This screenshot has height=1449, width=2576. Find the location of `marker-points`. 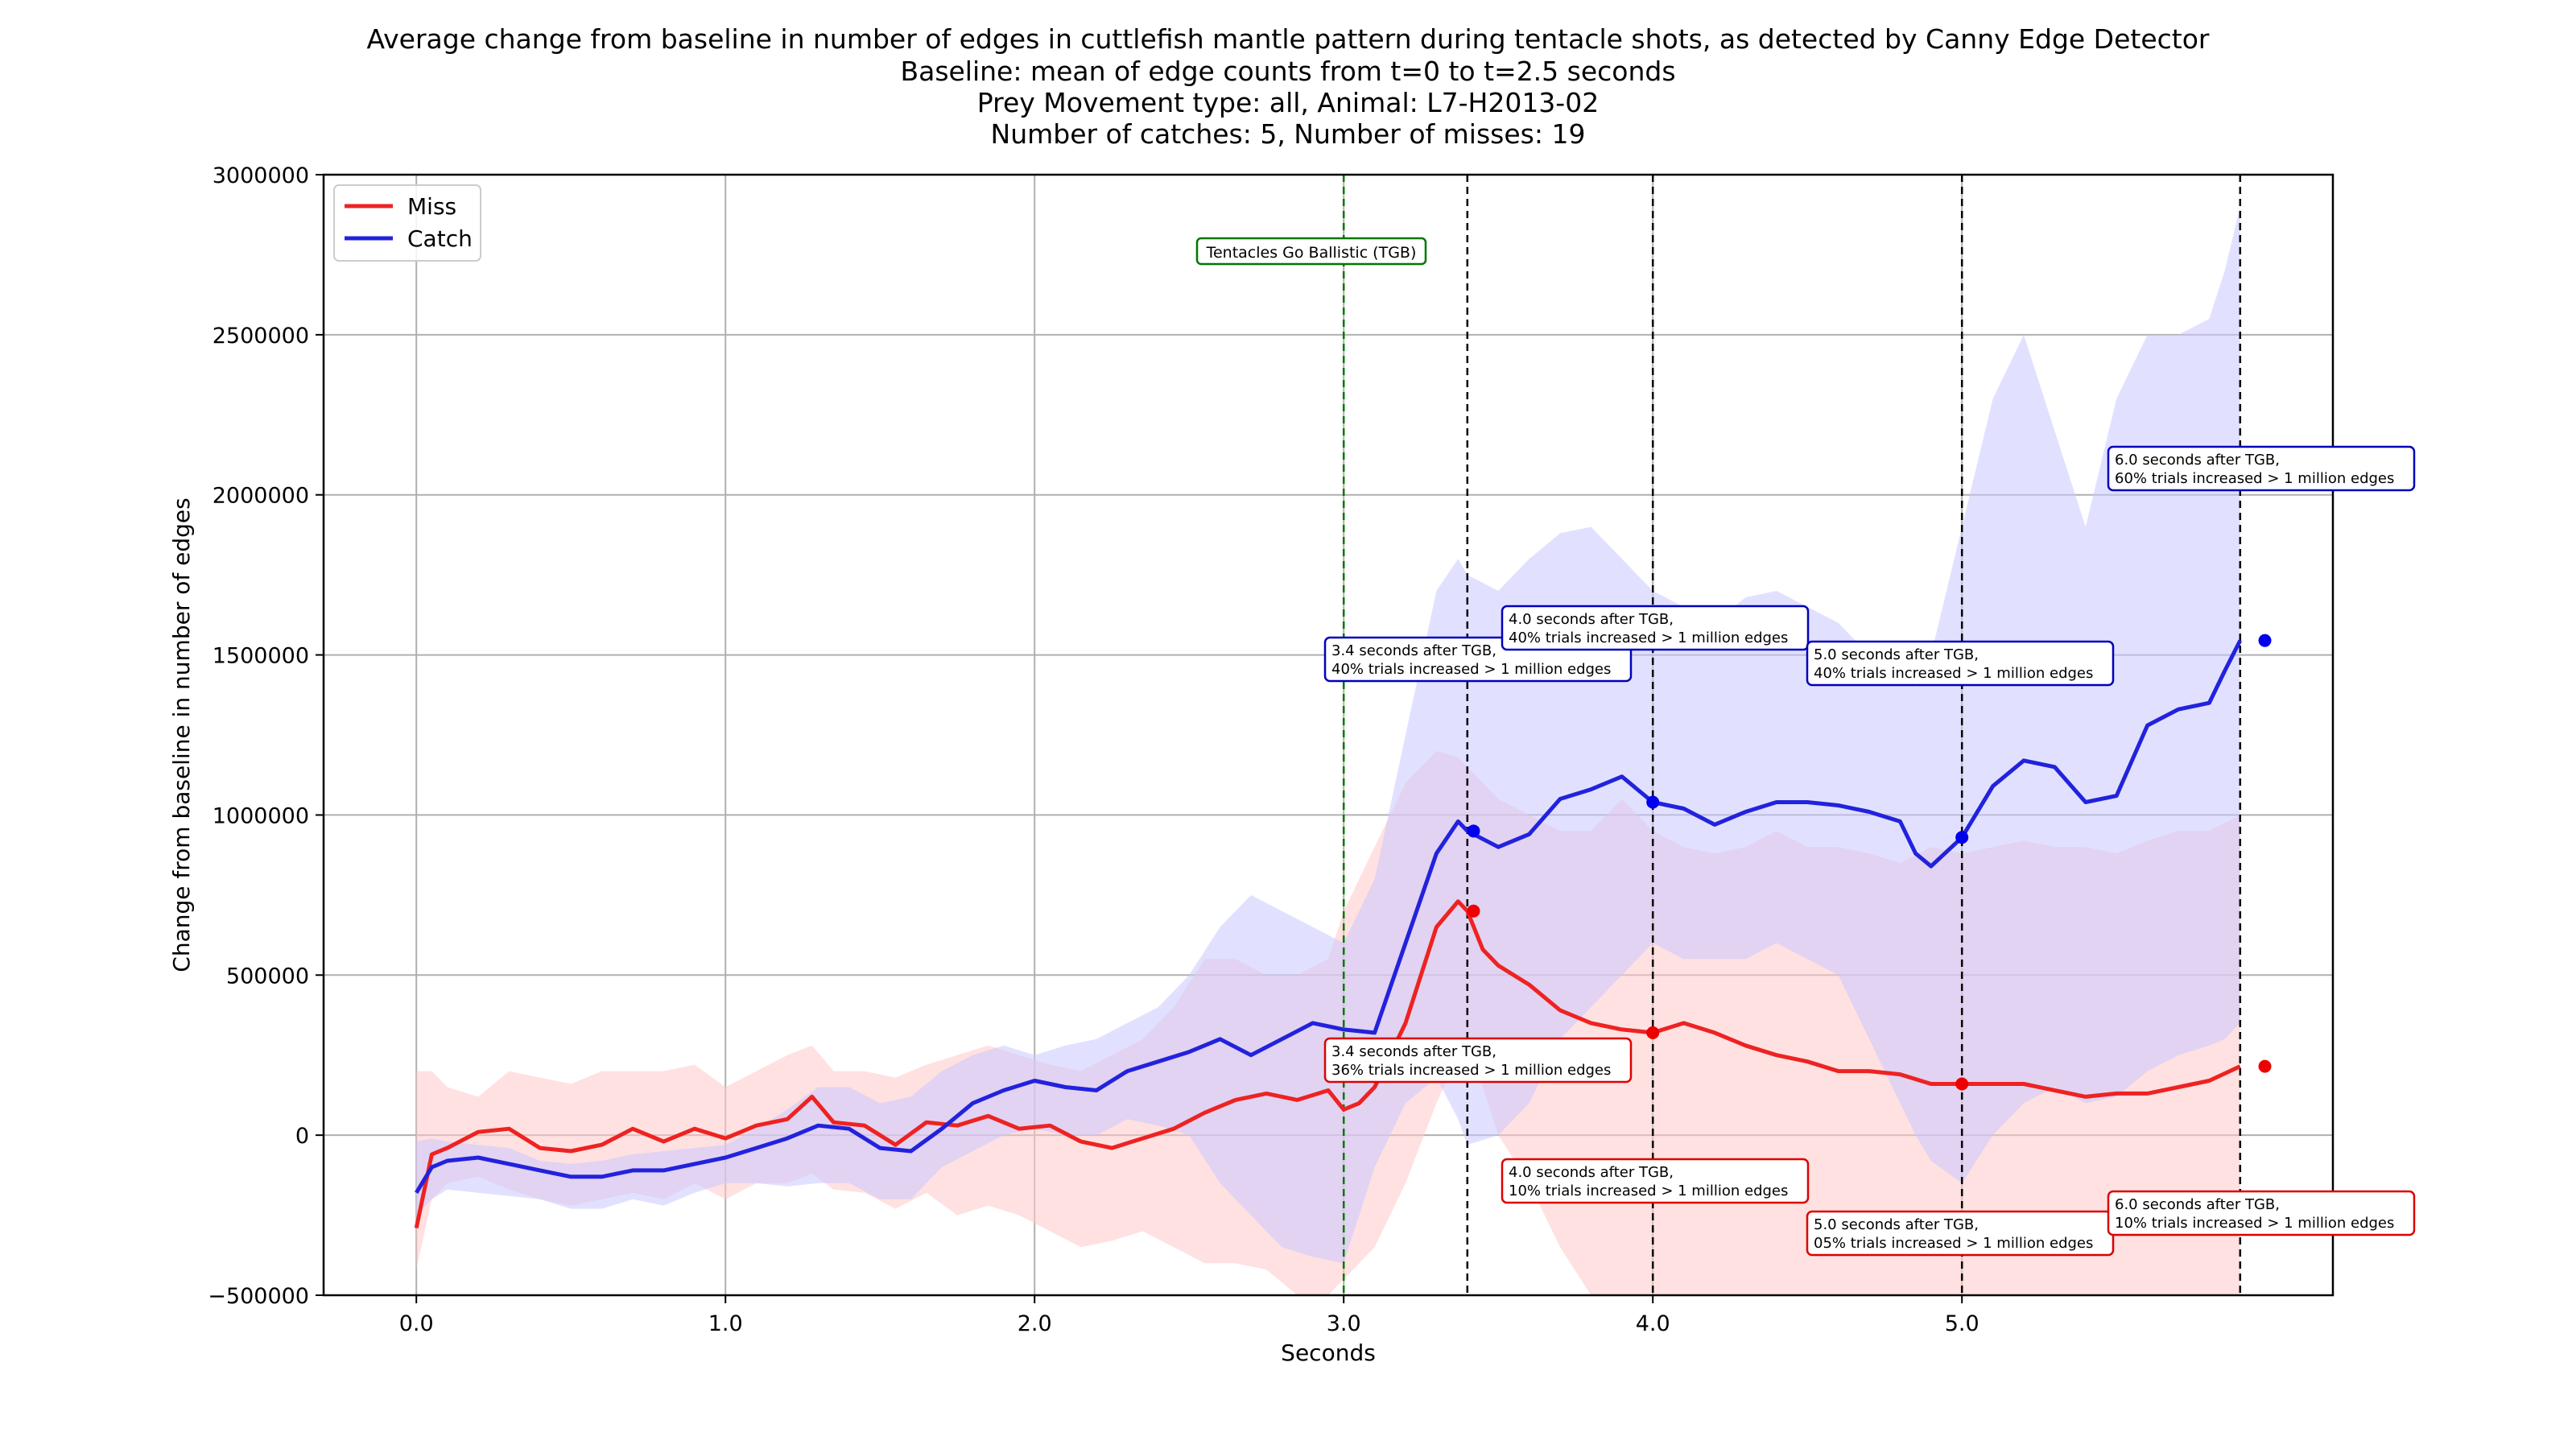

marker-points is located at coordinates (1869, 862).